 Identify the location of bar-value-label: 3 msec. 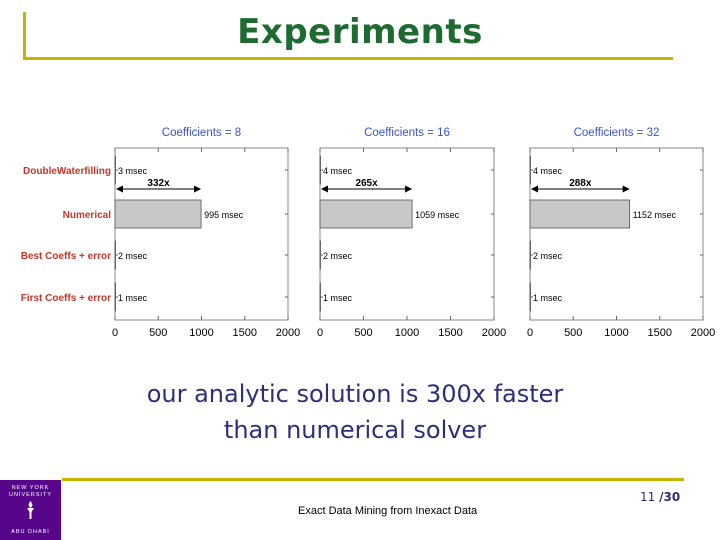
(133, 171).